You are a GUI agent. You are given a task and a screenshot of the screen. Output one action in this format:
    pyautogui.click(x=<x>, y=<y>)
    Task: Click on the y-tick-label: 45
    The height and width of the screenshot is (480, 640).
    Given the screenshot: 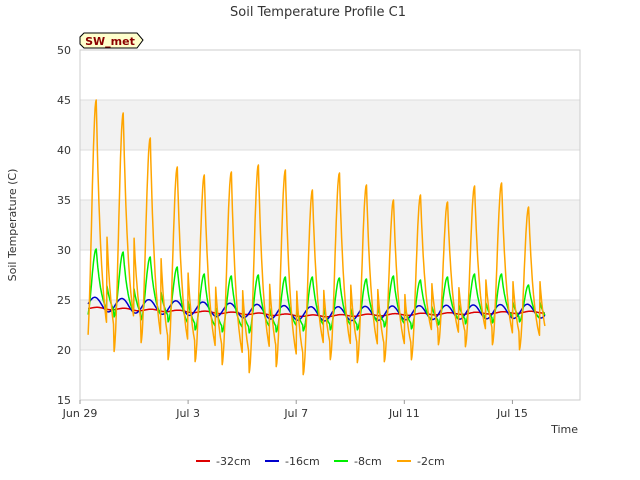 What is the action you would take?
    pyautogui.click(x=64, y=100)
    